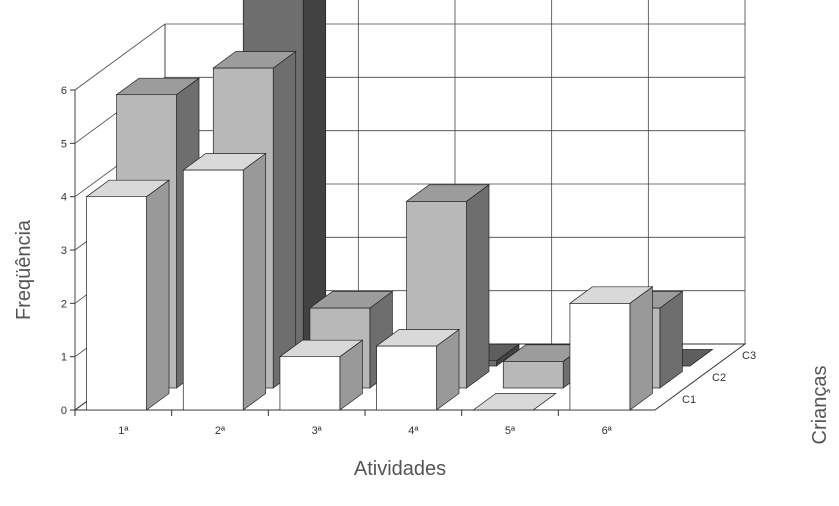  What do you see at coordinates (64, 358) in the screenshot?
I see `y-tick-label: 1` at bounding box center [64, 358].